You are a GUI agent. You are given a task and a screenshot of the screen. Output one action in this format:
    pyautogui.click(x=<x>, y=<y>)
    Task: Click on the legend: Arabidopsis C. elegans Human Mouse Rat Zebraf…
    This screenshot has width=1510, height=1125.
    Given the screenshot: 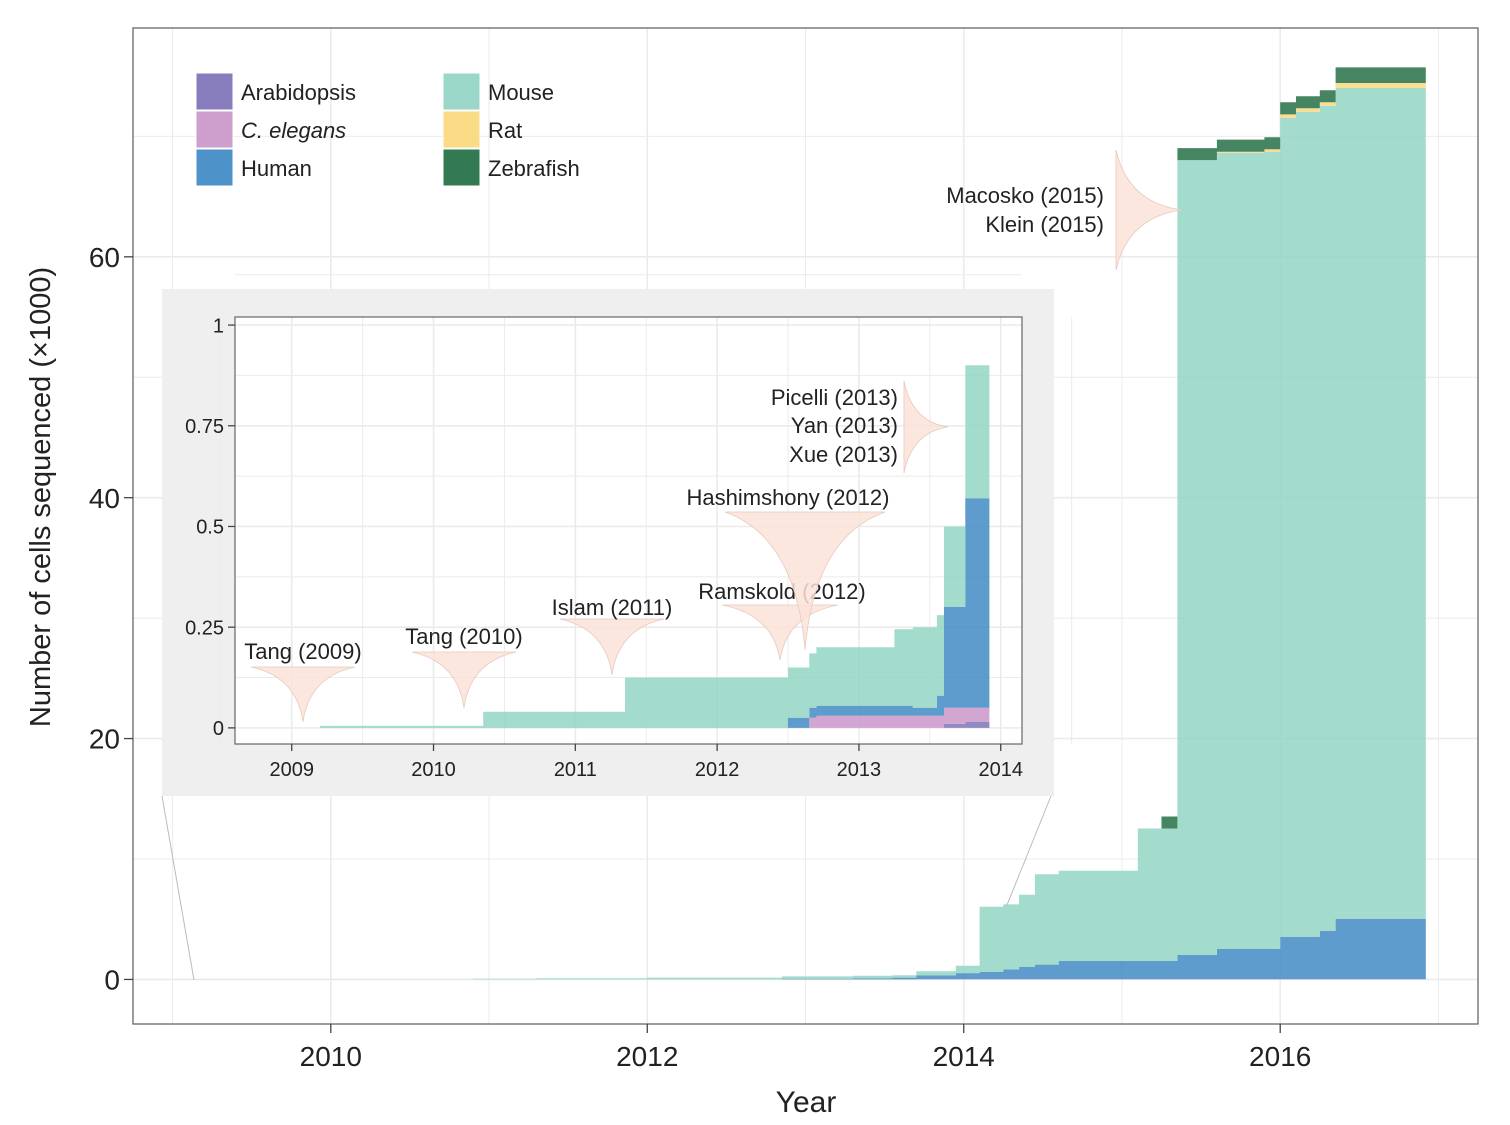 What is the action you would take?
    pyautogui.click(x=387, y=129)
    